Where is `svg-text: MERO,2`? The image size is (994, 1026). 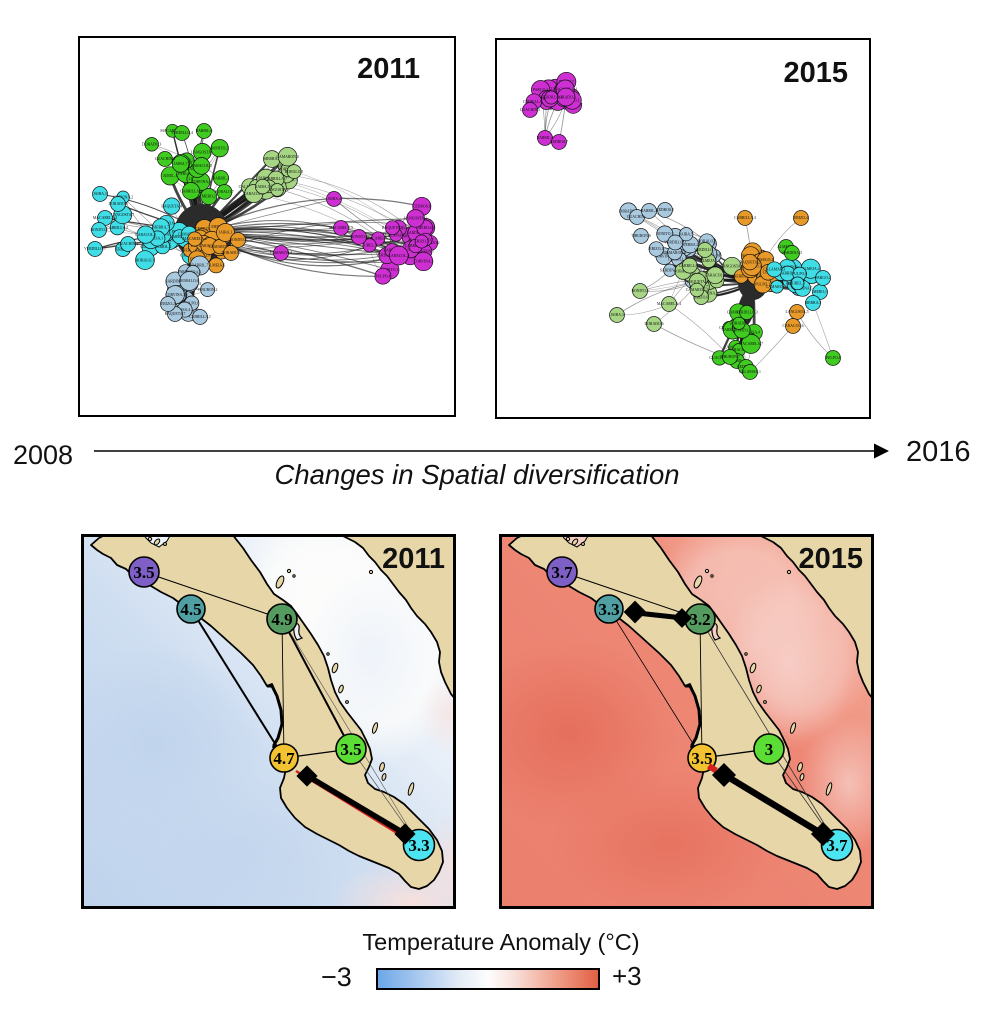
svg-text: MERO,2 is located at coordinates (209, 197).